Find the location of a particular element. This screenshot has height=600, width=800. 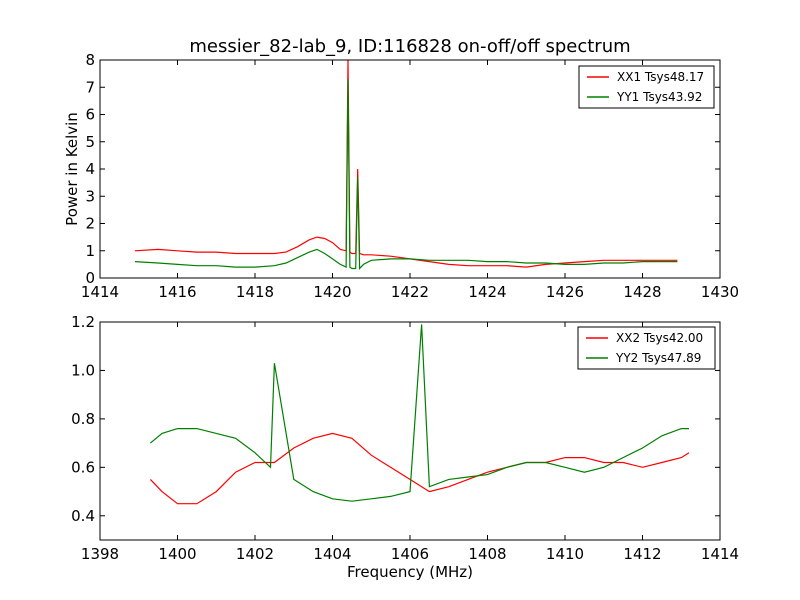

legend: XX1 Tsys48.17 YY1 Tsys43.92 is located at coordinates (646, 87).